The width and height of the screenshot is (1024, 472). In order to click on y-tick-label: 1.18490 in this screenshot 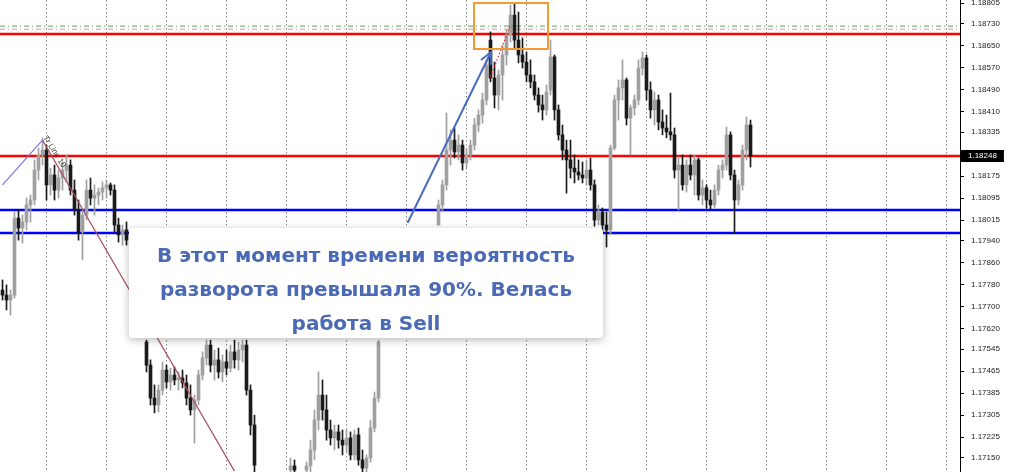, I will do `click(986, 89)`.